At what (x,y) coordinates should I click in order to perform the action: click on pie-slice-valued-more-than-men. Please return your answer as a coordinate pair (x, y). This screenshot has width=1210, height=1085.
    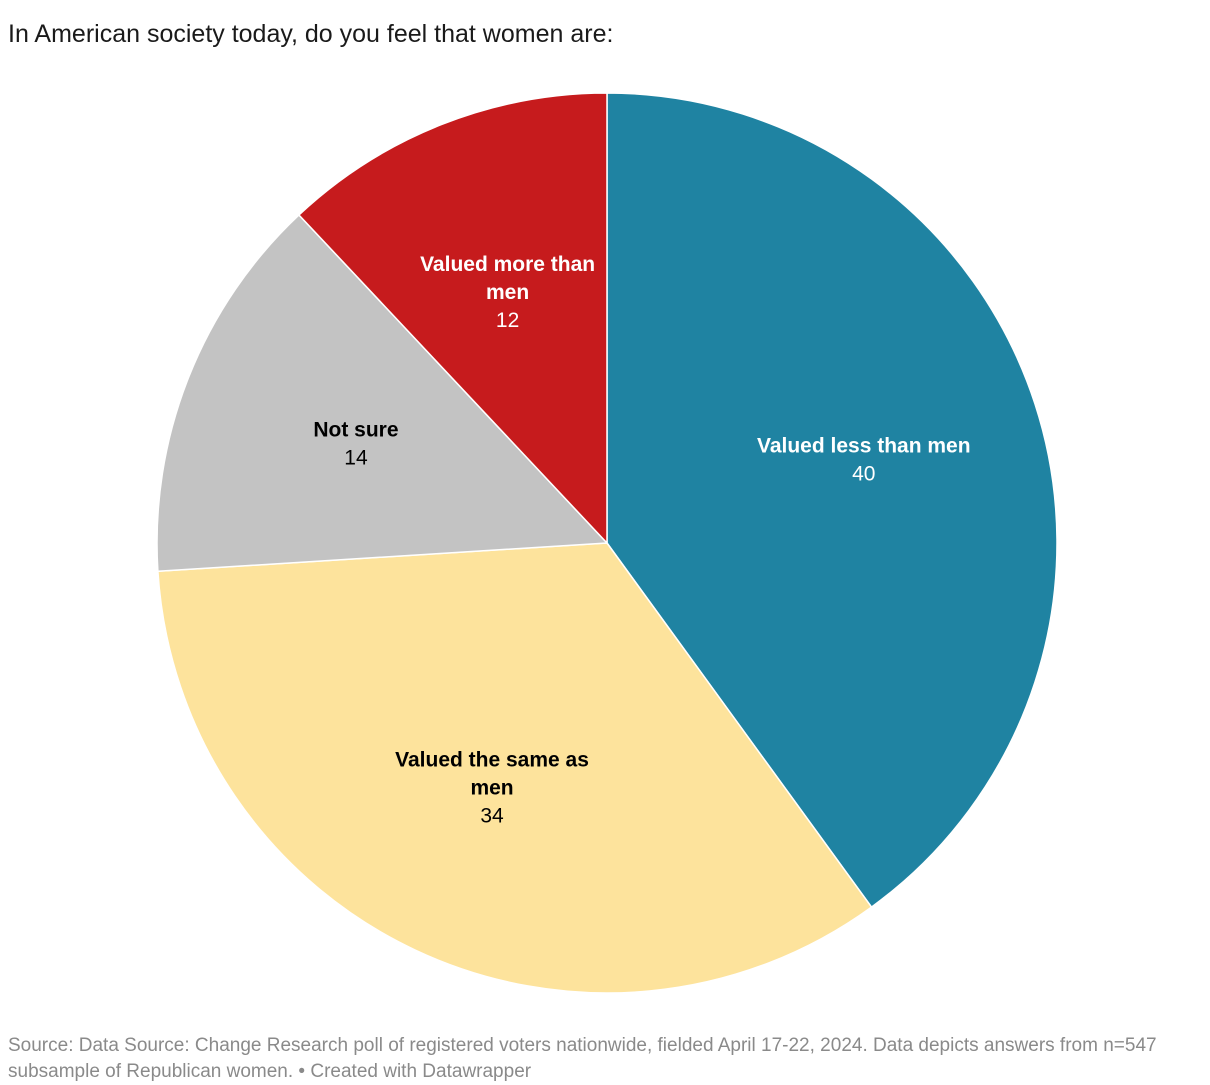
    Looking at the image, I should click on (453, 318).